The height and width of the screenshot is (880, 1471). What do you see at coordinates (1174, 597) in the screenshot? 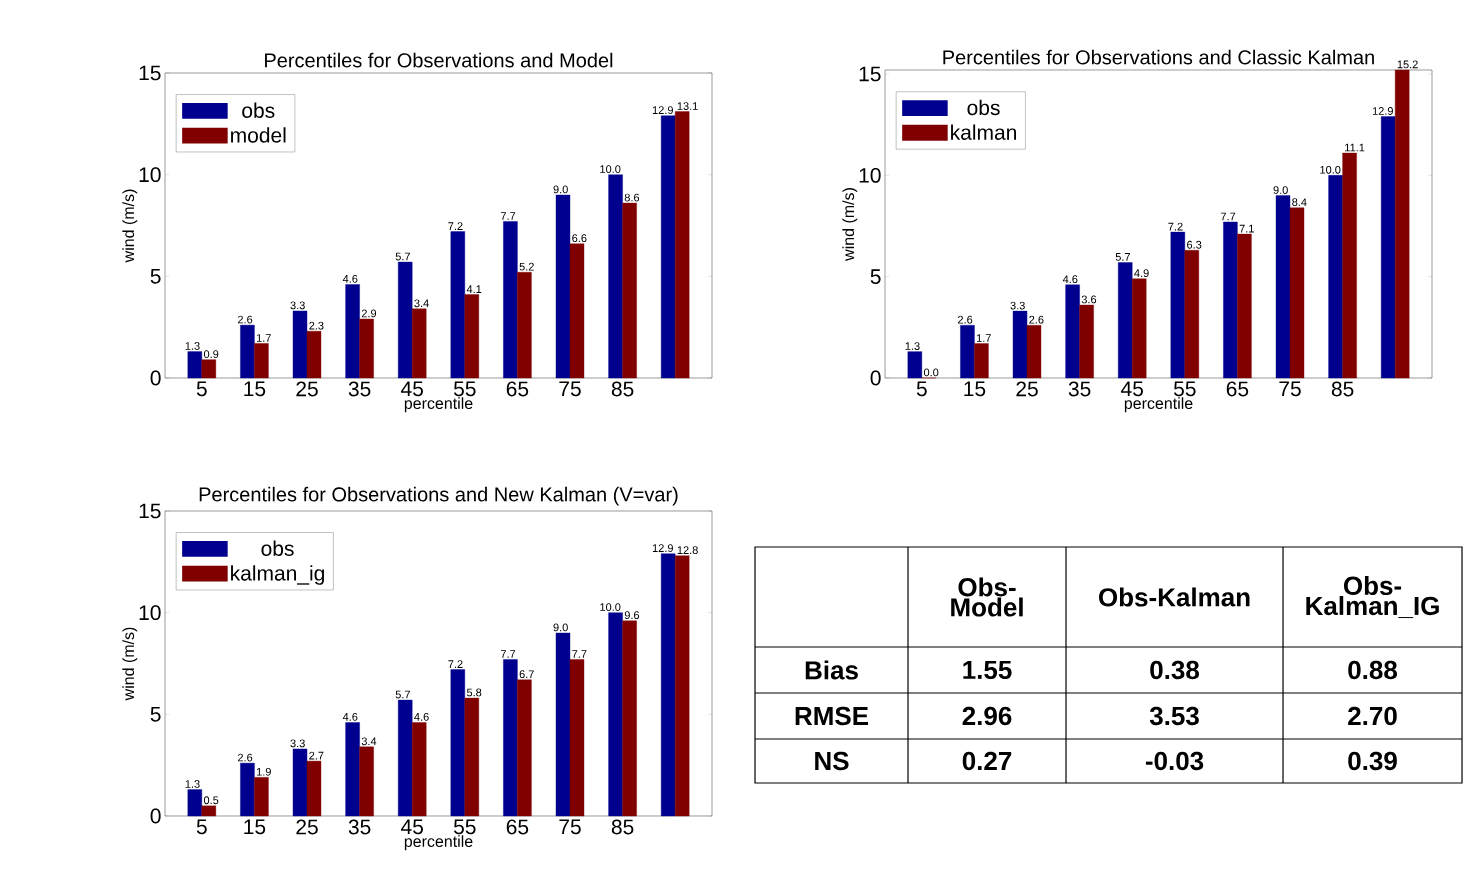
I see `category-label: Obs-Kalman` at bounding box center [1174, 597].